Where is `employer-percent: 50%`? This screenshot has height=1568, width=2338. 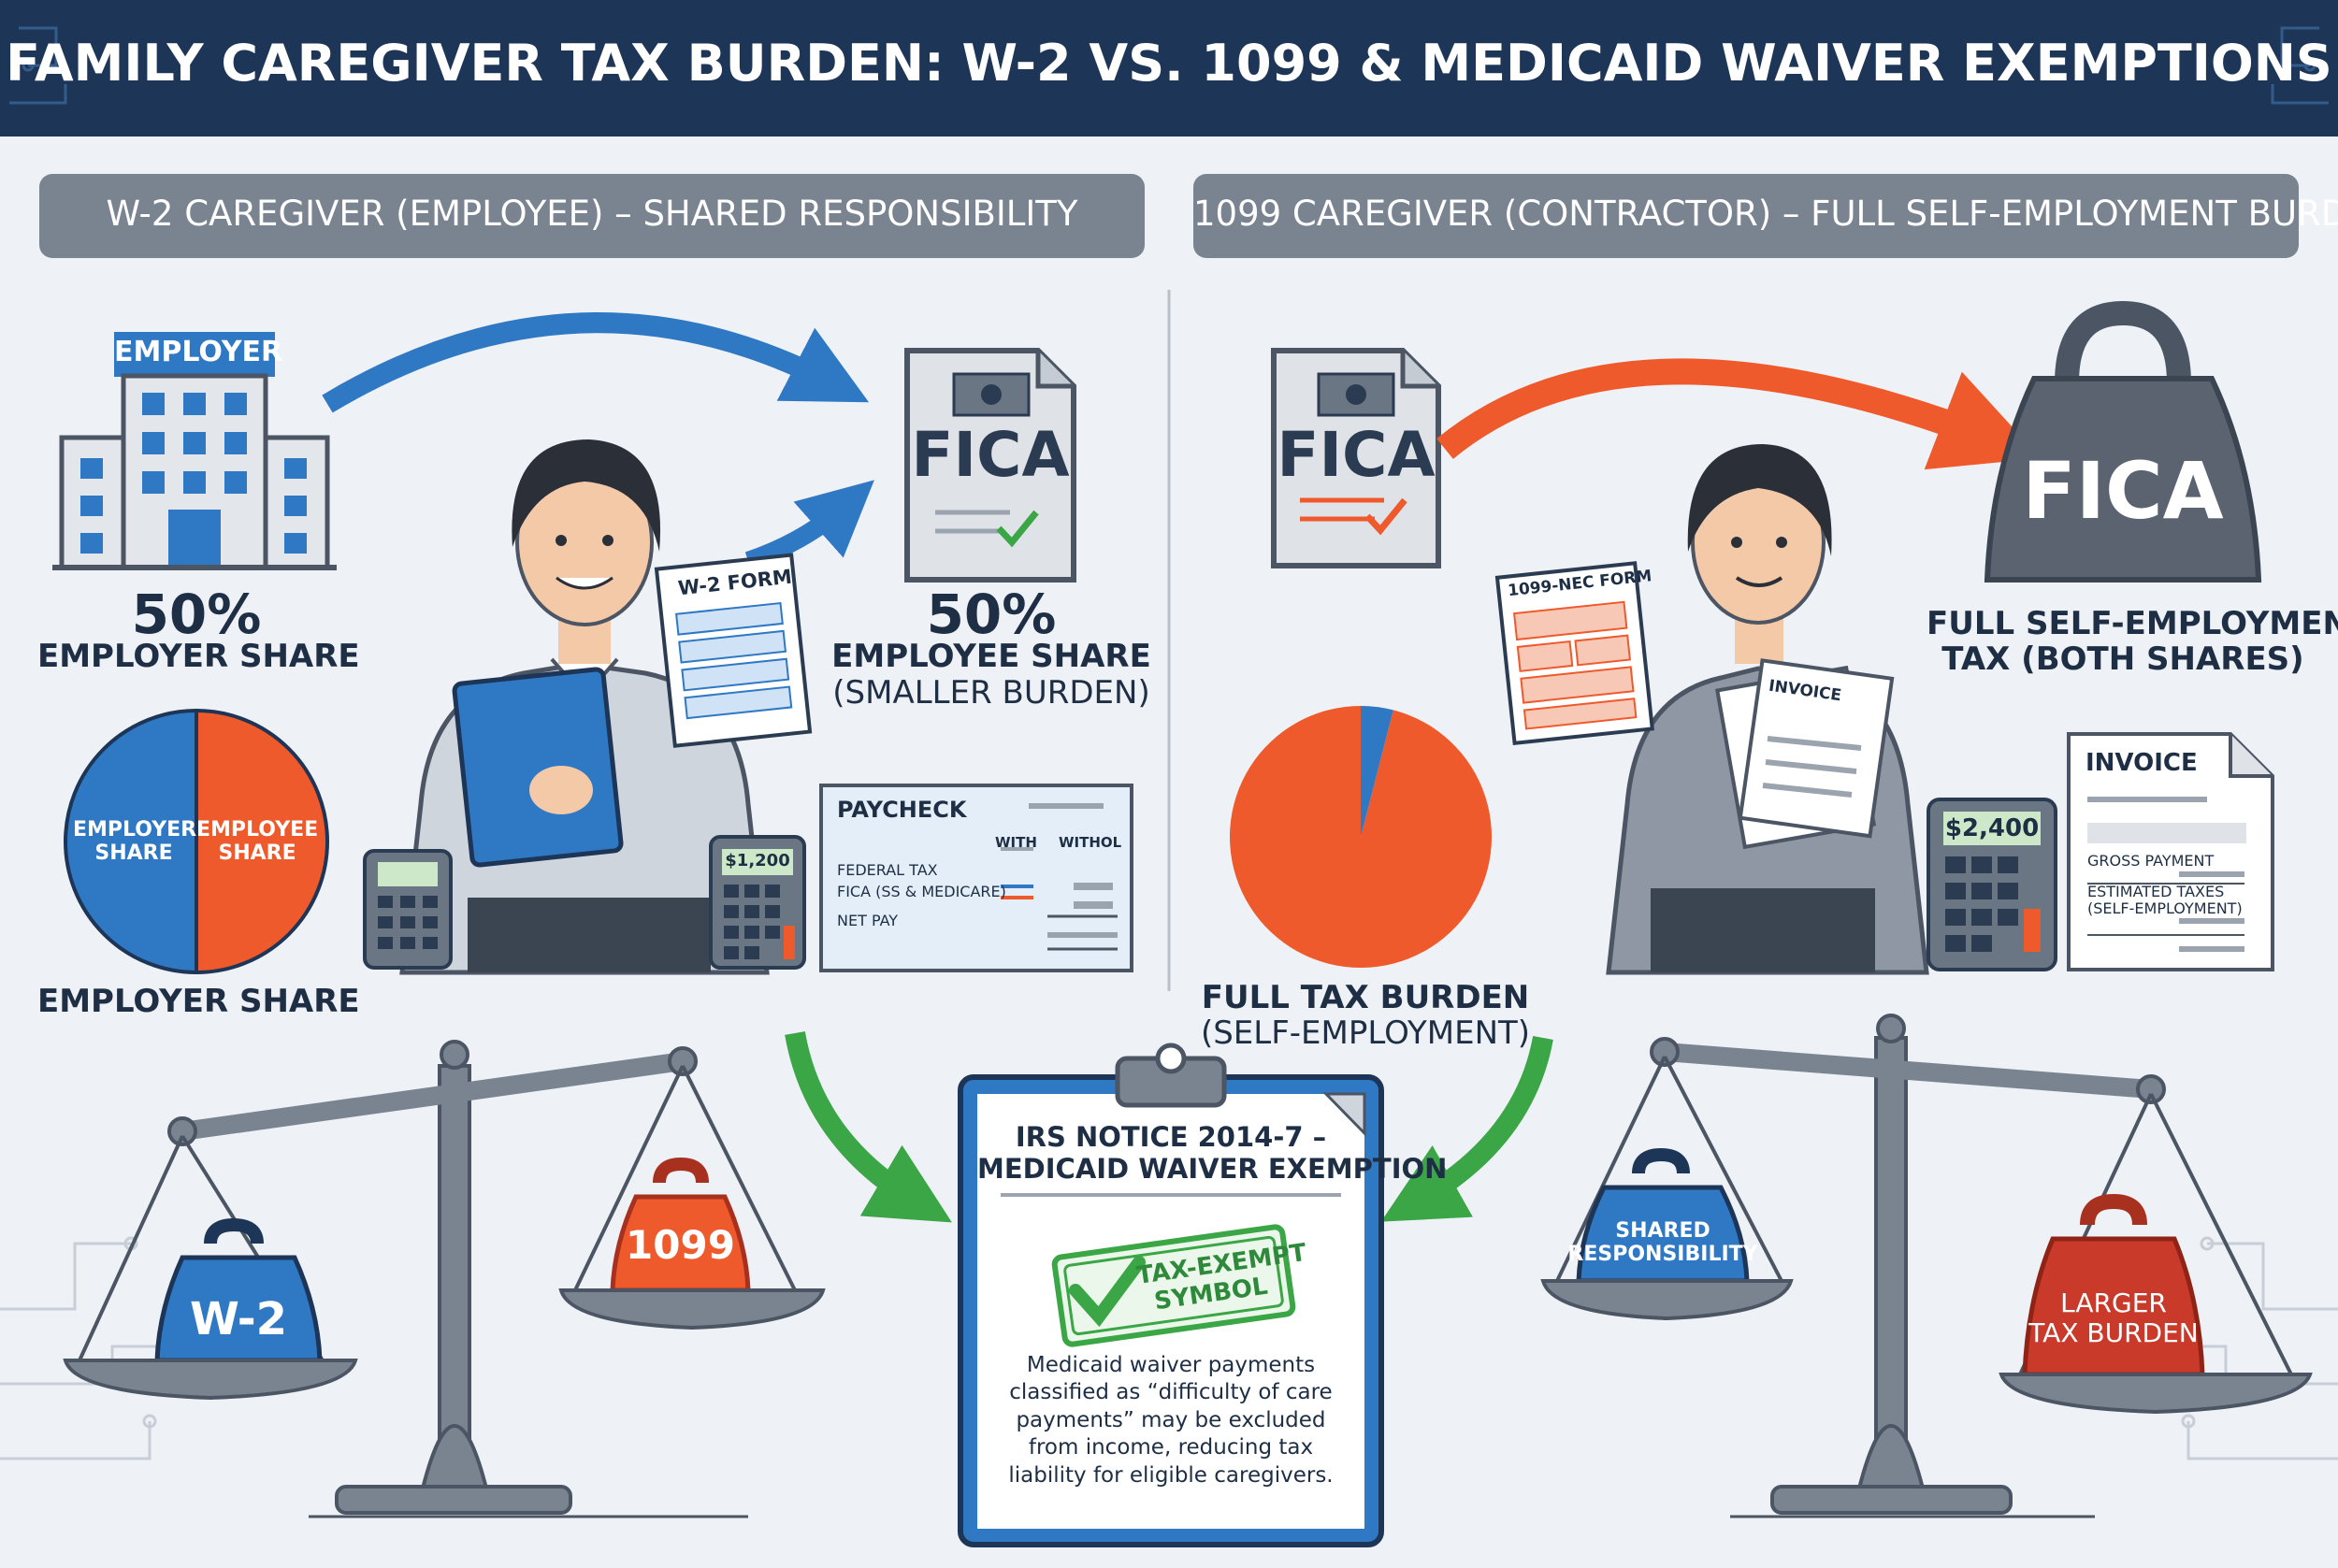
employer-percent: 50% is located at coordinates (197, 614).